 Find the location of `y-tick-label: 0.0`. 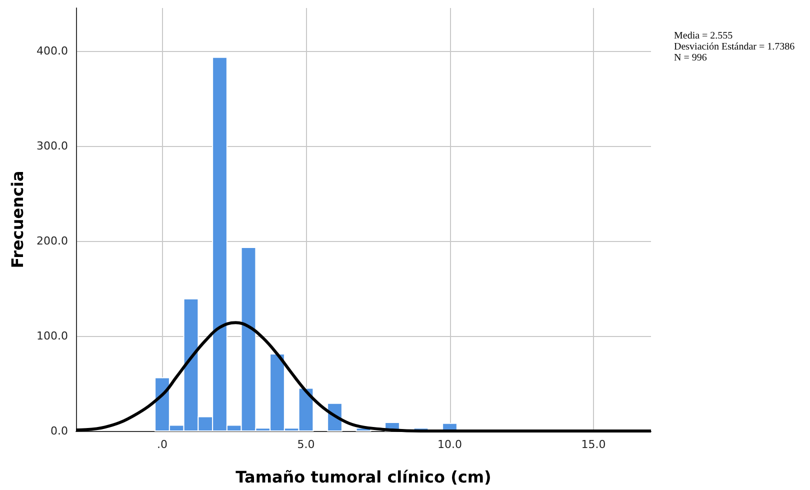

y-tick-label: 0.0 is located at coordinates (59, 431).